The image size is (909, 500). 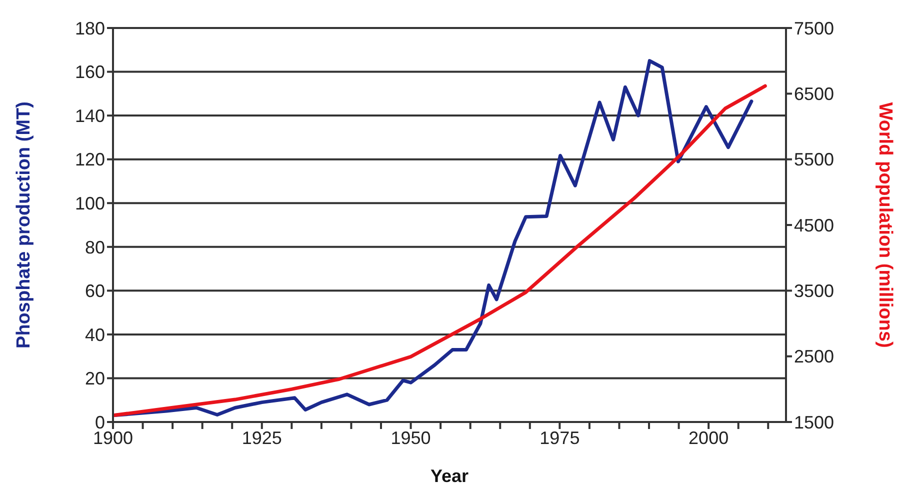 What do you see at coordinates (94, 291) in the screenshot?
I see `y-tick-label: 60` at bounding box center [94, 291].